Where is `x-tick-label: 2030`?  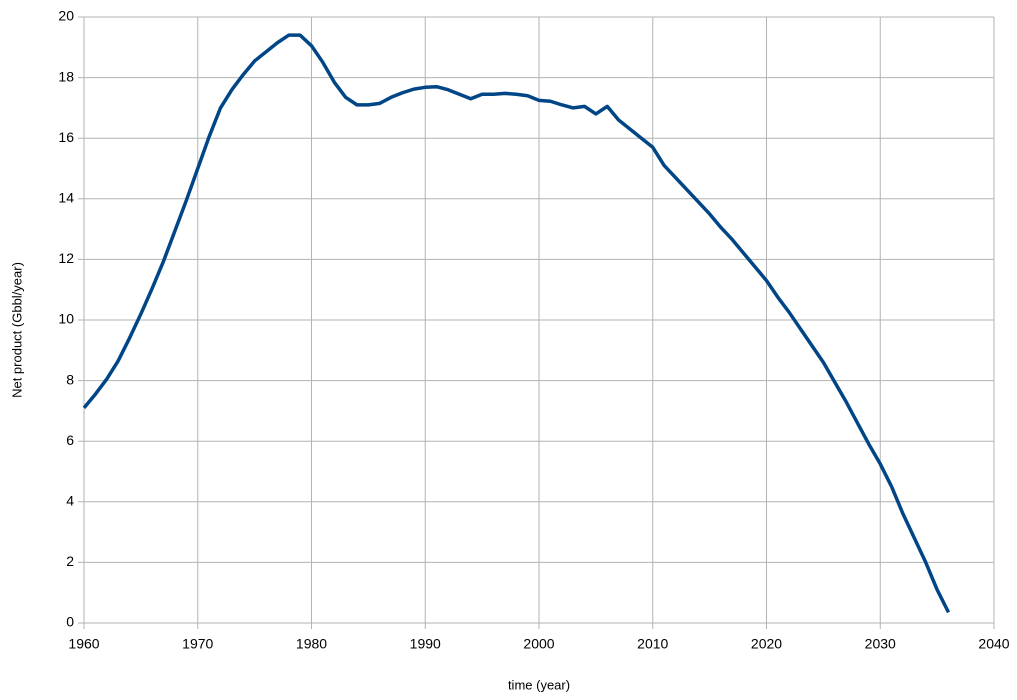 x-tick-label: 2030 is located at coordinates (880, 644).